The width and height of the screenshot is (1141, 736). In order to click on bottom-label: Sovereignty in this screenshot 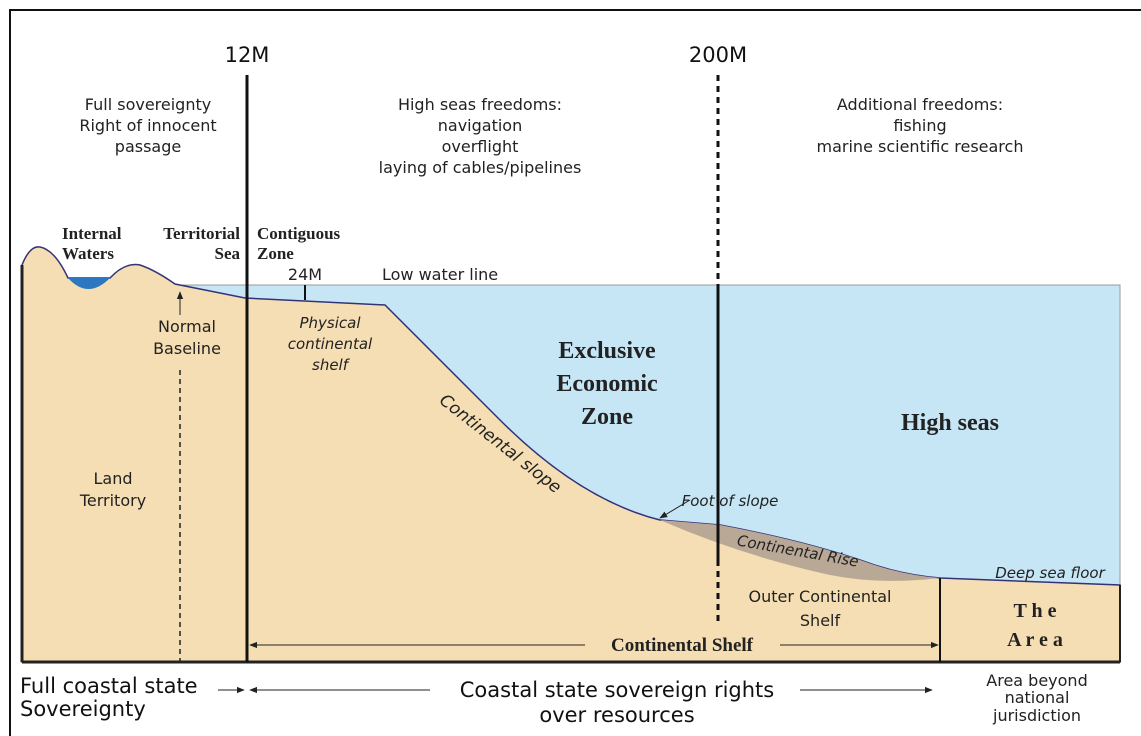, I will do `click(83, 709)`.